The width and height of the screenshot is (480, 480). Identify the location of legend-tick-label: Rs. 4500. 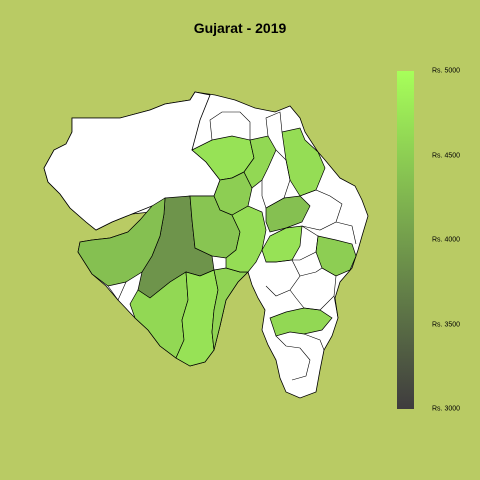
(446, 155).